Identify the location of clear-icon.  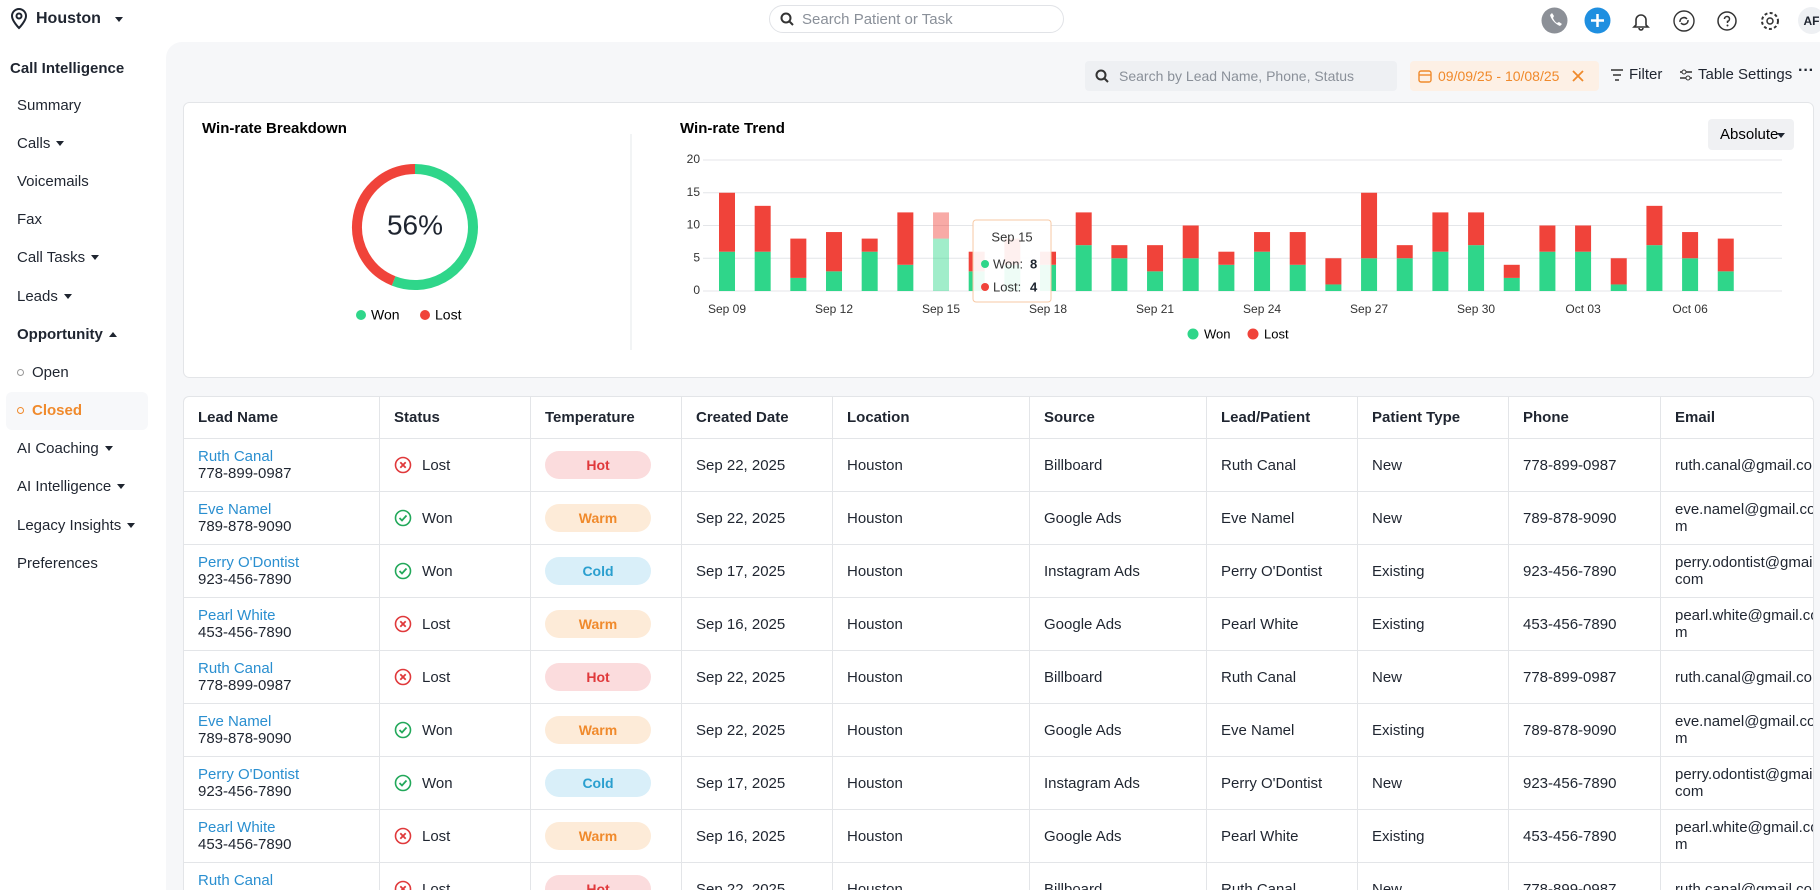
(1578, 76).